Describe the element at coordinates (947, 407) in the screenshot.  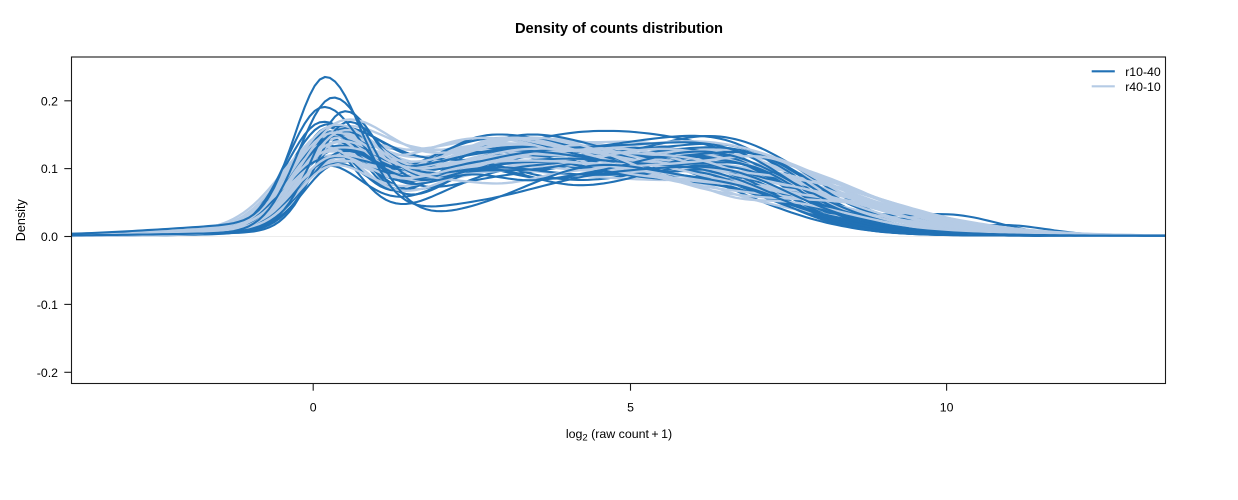
I see `svg-text: 10` at that location.